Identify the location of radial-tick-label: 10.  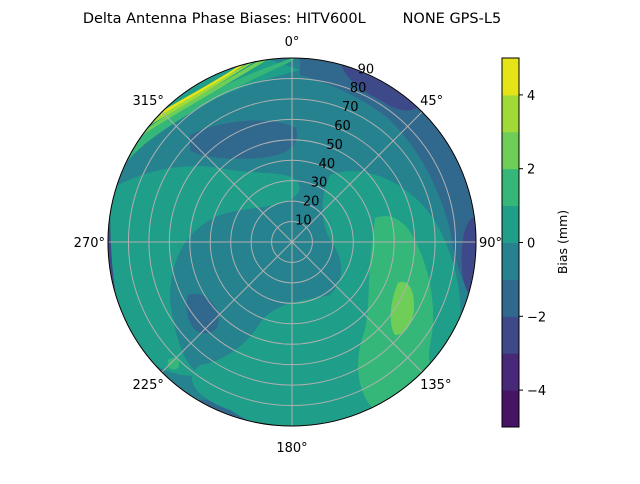
(303, 220).